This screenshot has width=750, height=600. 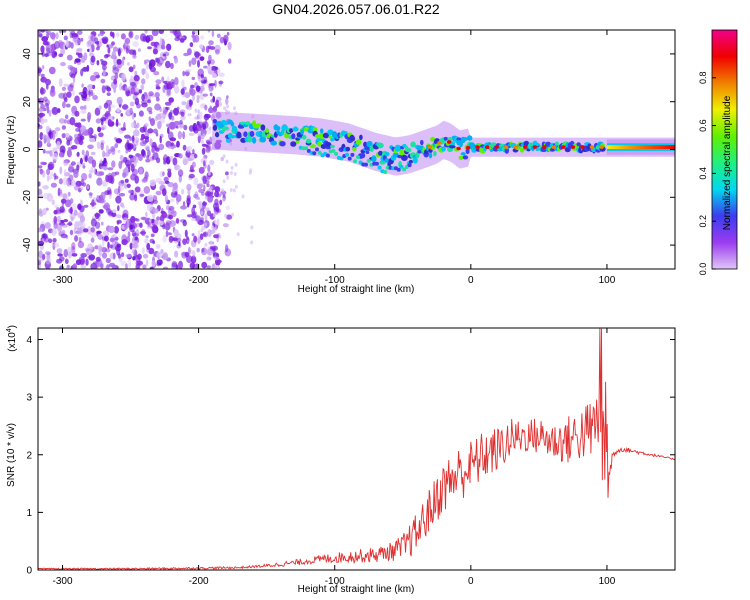 What do you see at coordinates (573, 147) in the screenshot?
I see `ridge-peak` at bounding box center [573, 147].